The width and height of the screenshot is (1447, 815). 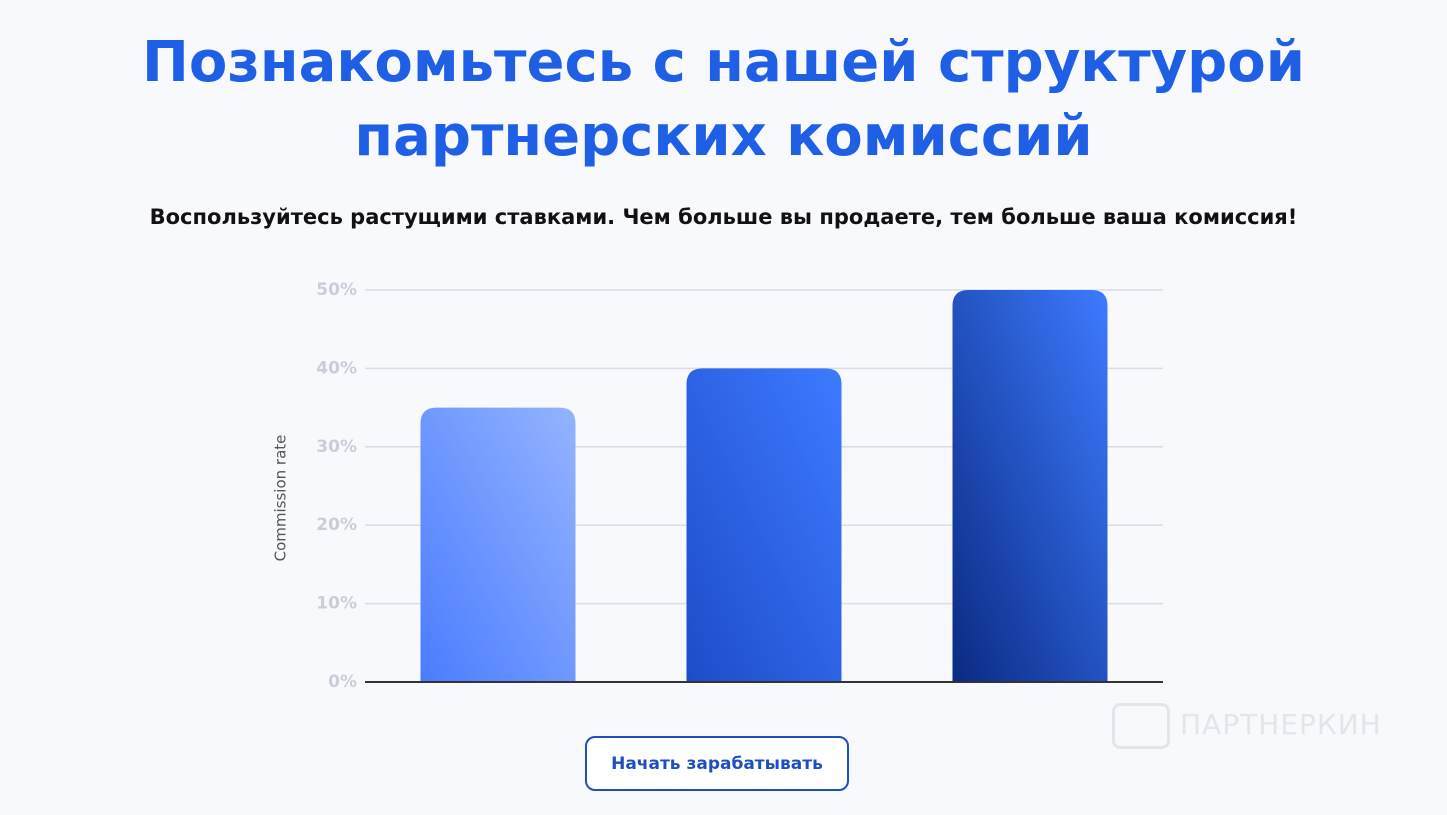 What do you see at coordinates (336, 447) in the screenshot?
I see `y-tick-label: 30%` at bounding box center [336, 447].